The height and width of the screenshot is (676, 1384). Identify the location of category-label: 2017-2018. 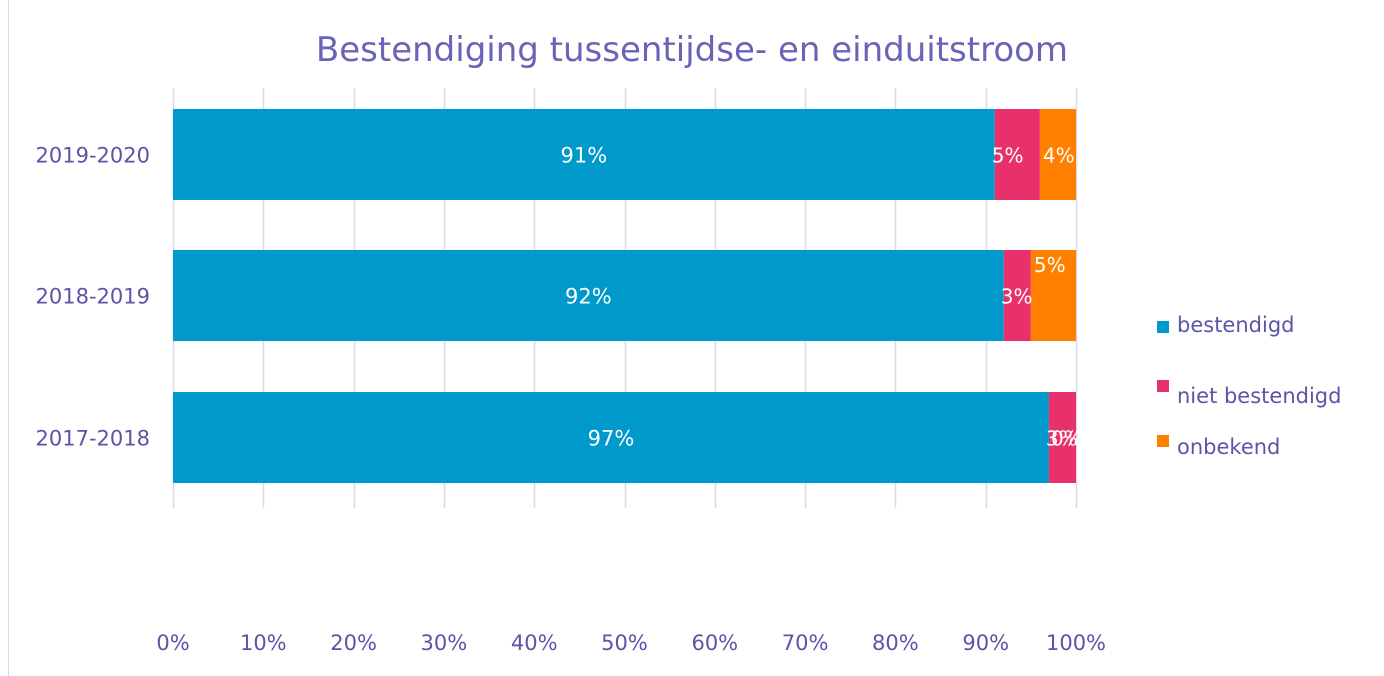
(93, 439).